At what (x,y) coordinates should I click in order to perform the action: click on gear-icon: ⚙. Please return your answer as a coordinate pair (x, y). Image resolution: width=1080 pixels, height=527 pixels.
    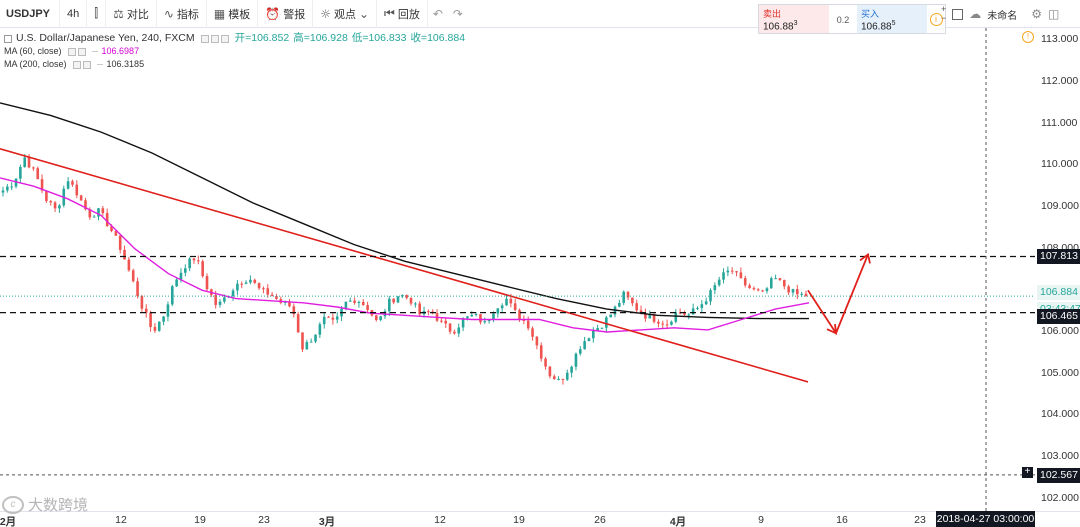
    Looking at the image, I should click on (1037, 14).